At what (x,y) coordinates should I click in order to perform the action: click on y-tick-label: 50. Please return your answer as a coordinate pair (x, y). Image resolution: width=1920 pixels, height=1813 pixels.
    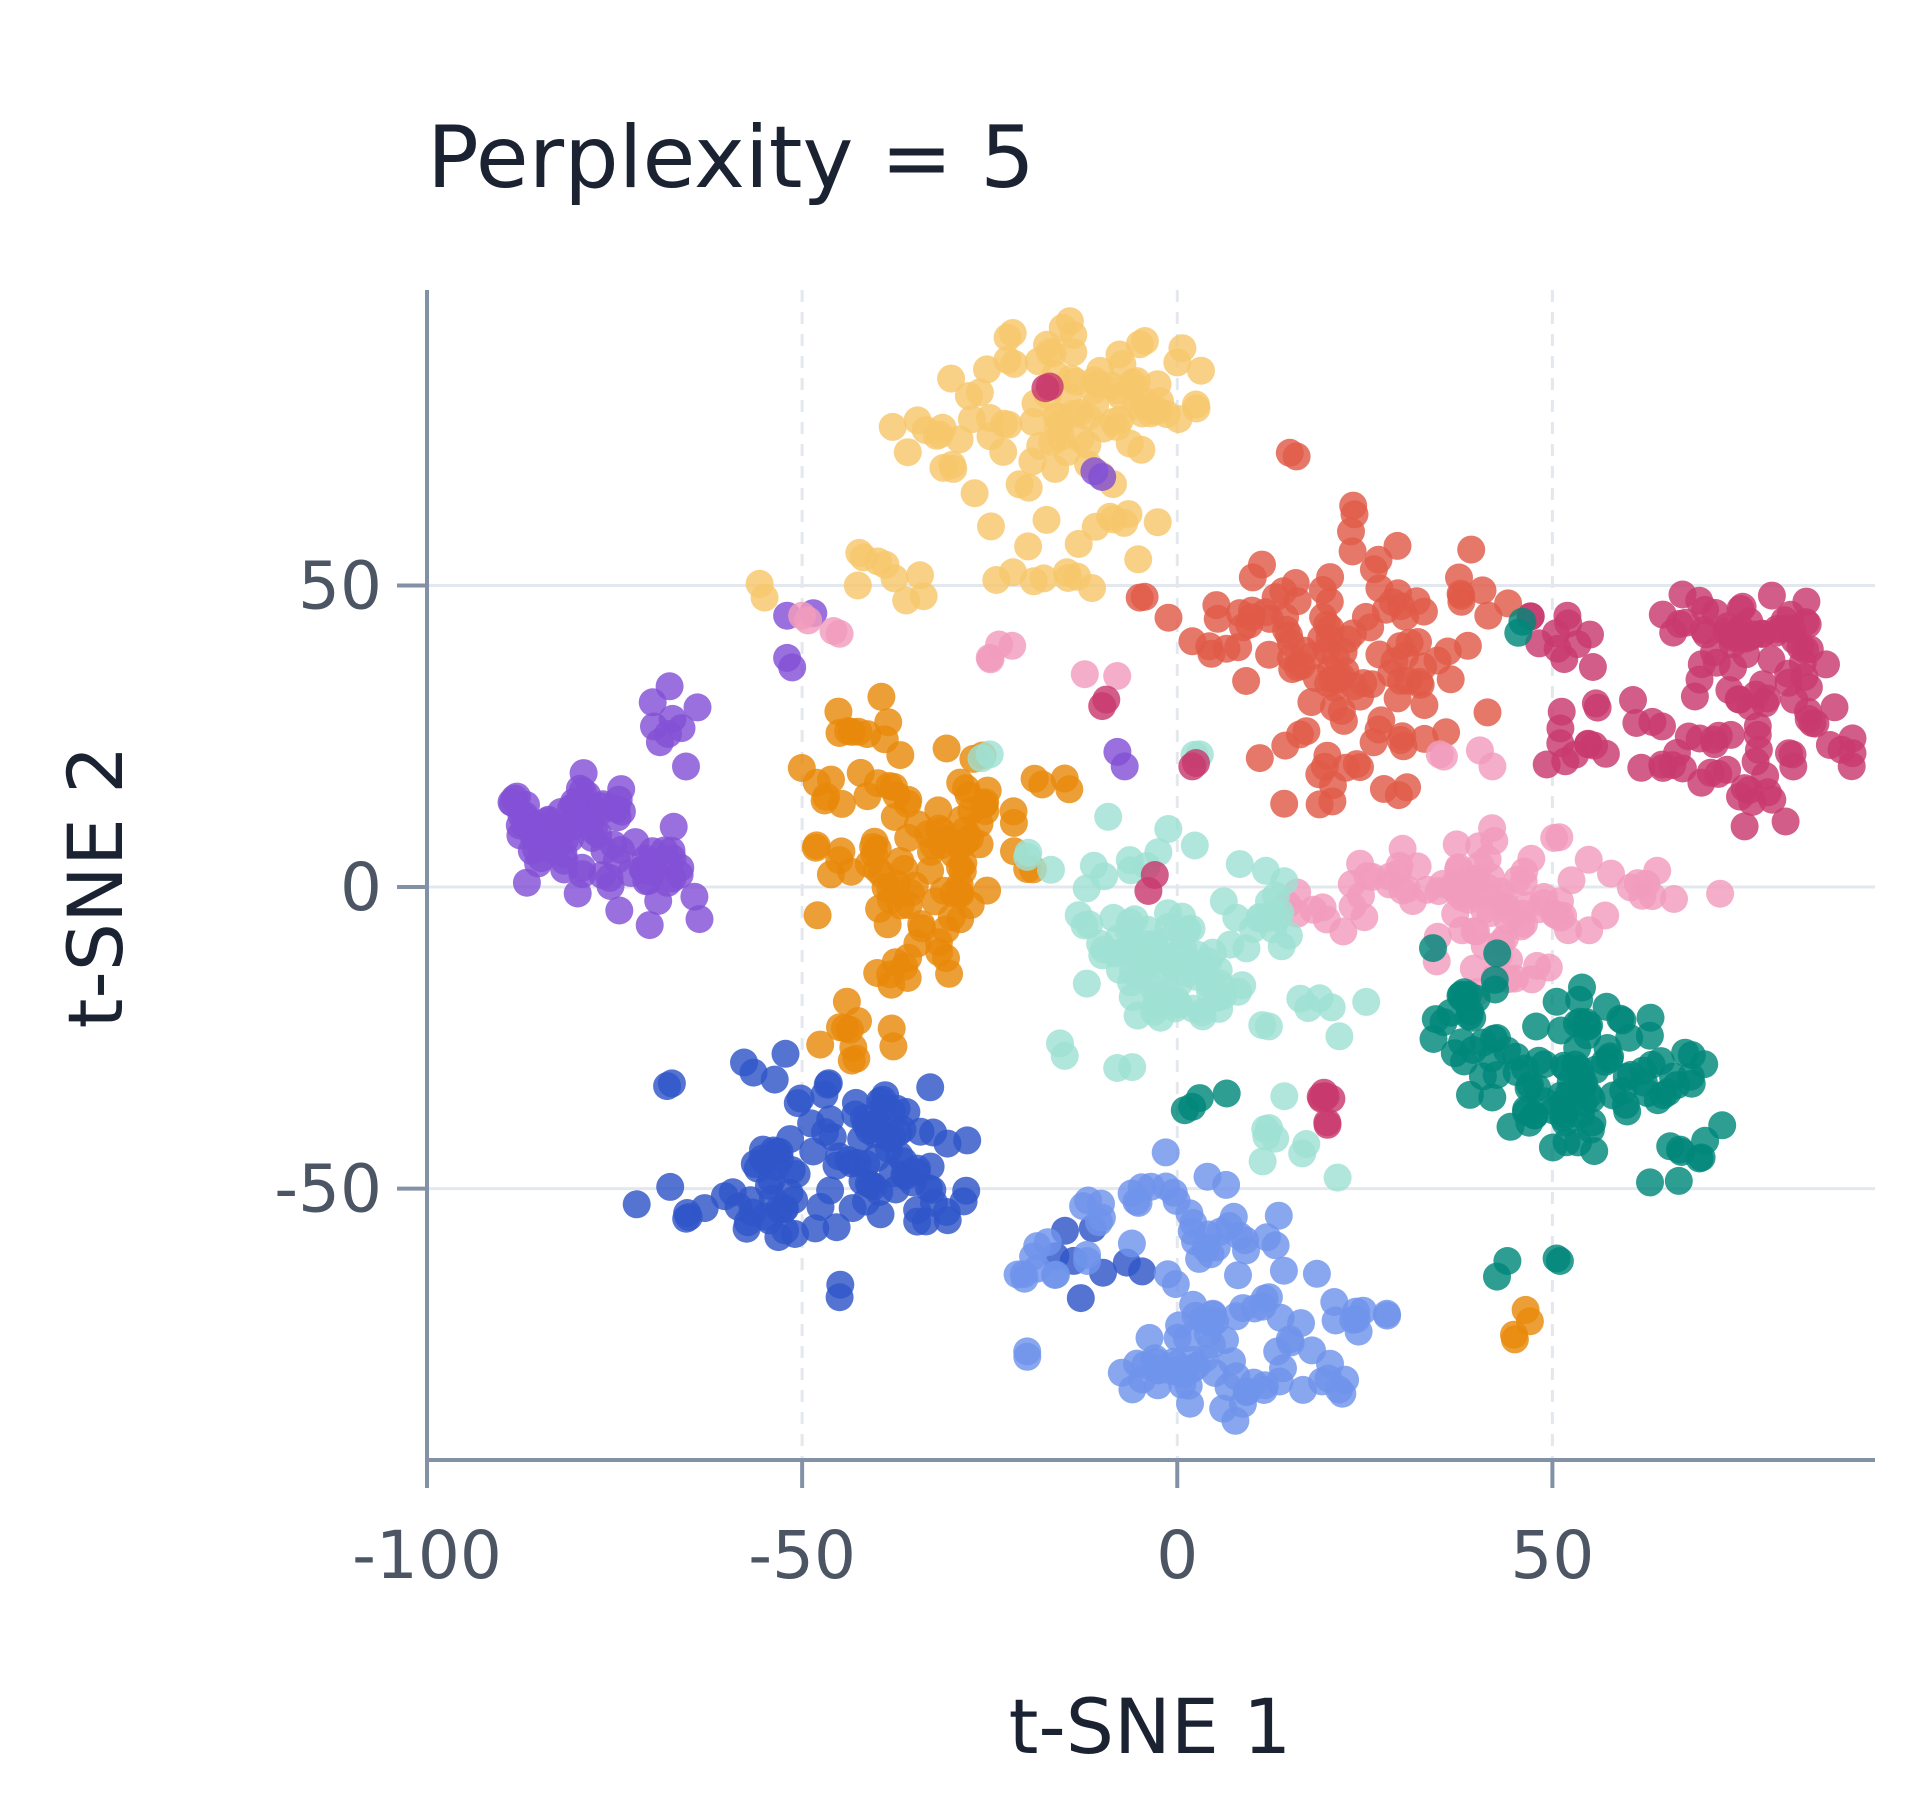
    Looking at the image, I should click on (340, 586).